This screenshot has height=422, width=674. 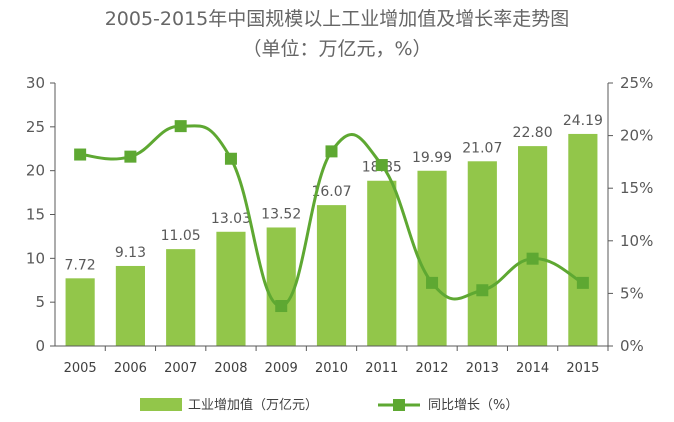 I want to click on x-tick-label-2013: 2013, so click(x=482, y=368).